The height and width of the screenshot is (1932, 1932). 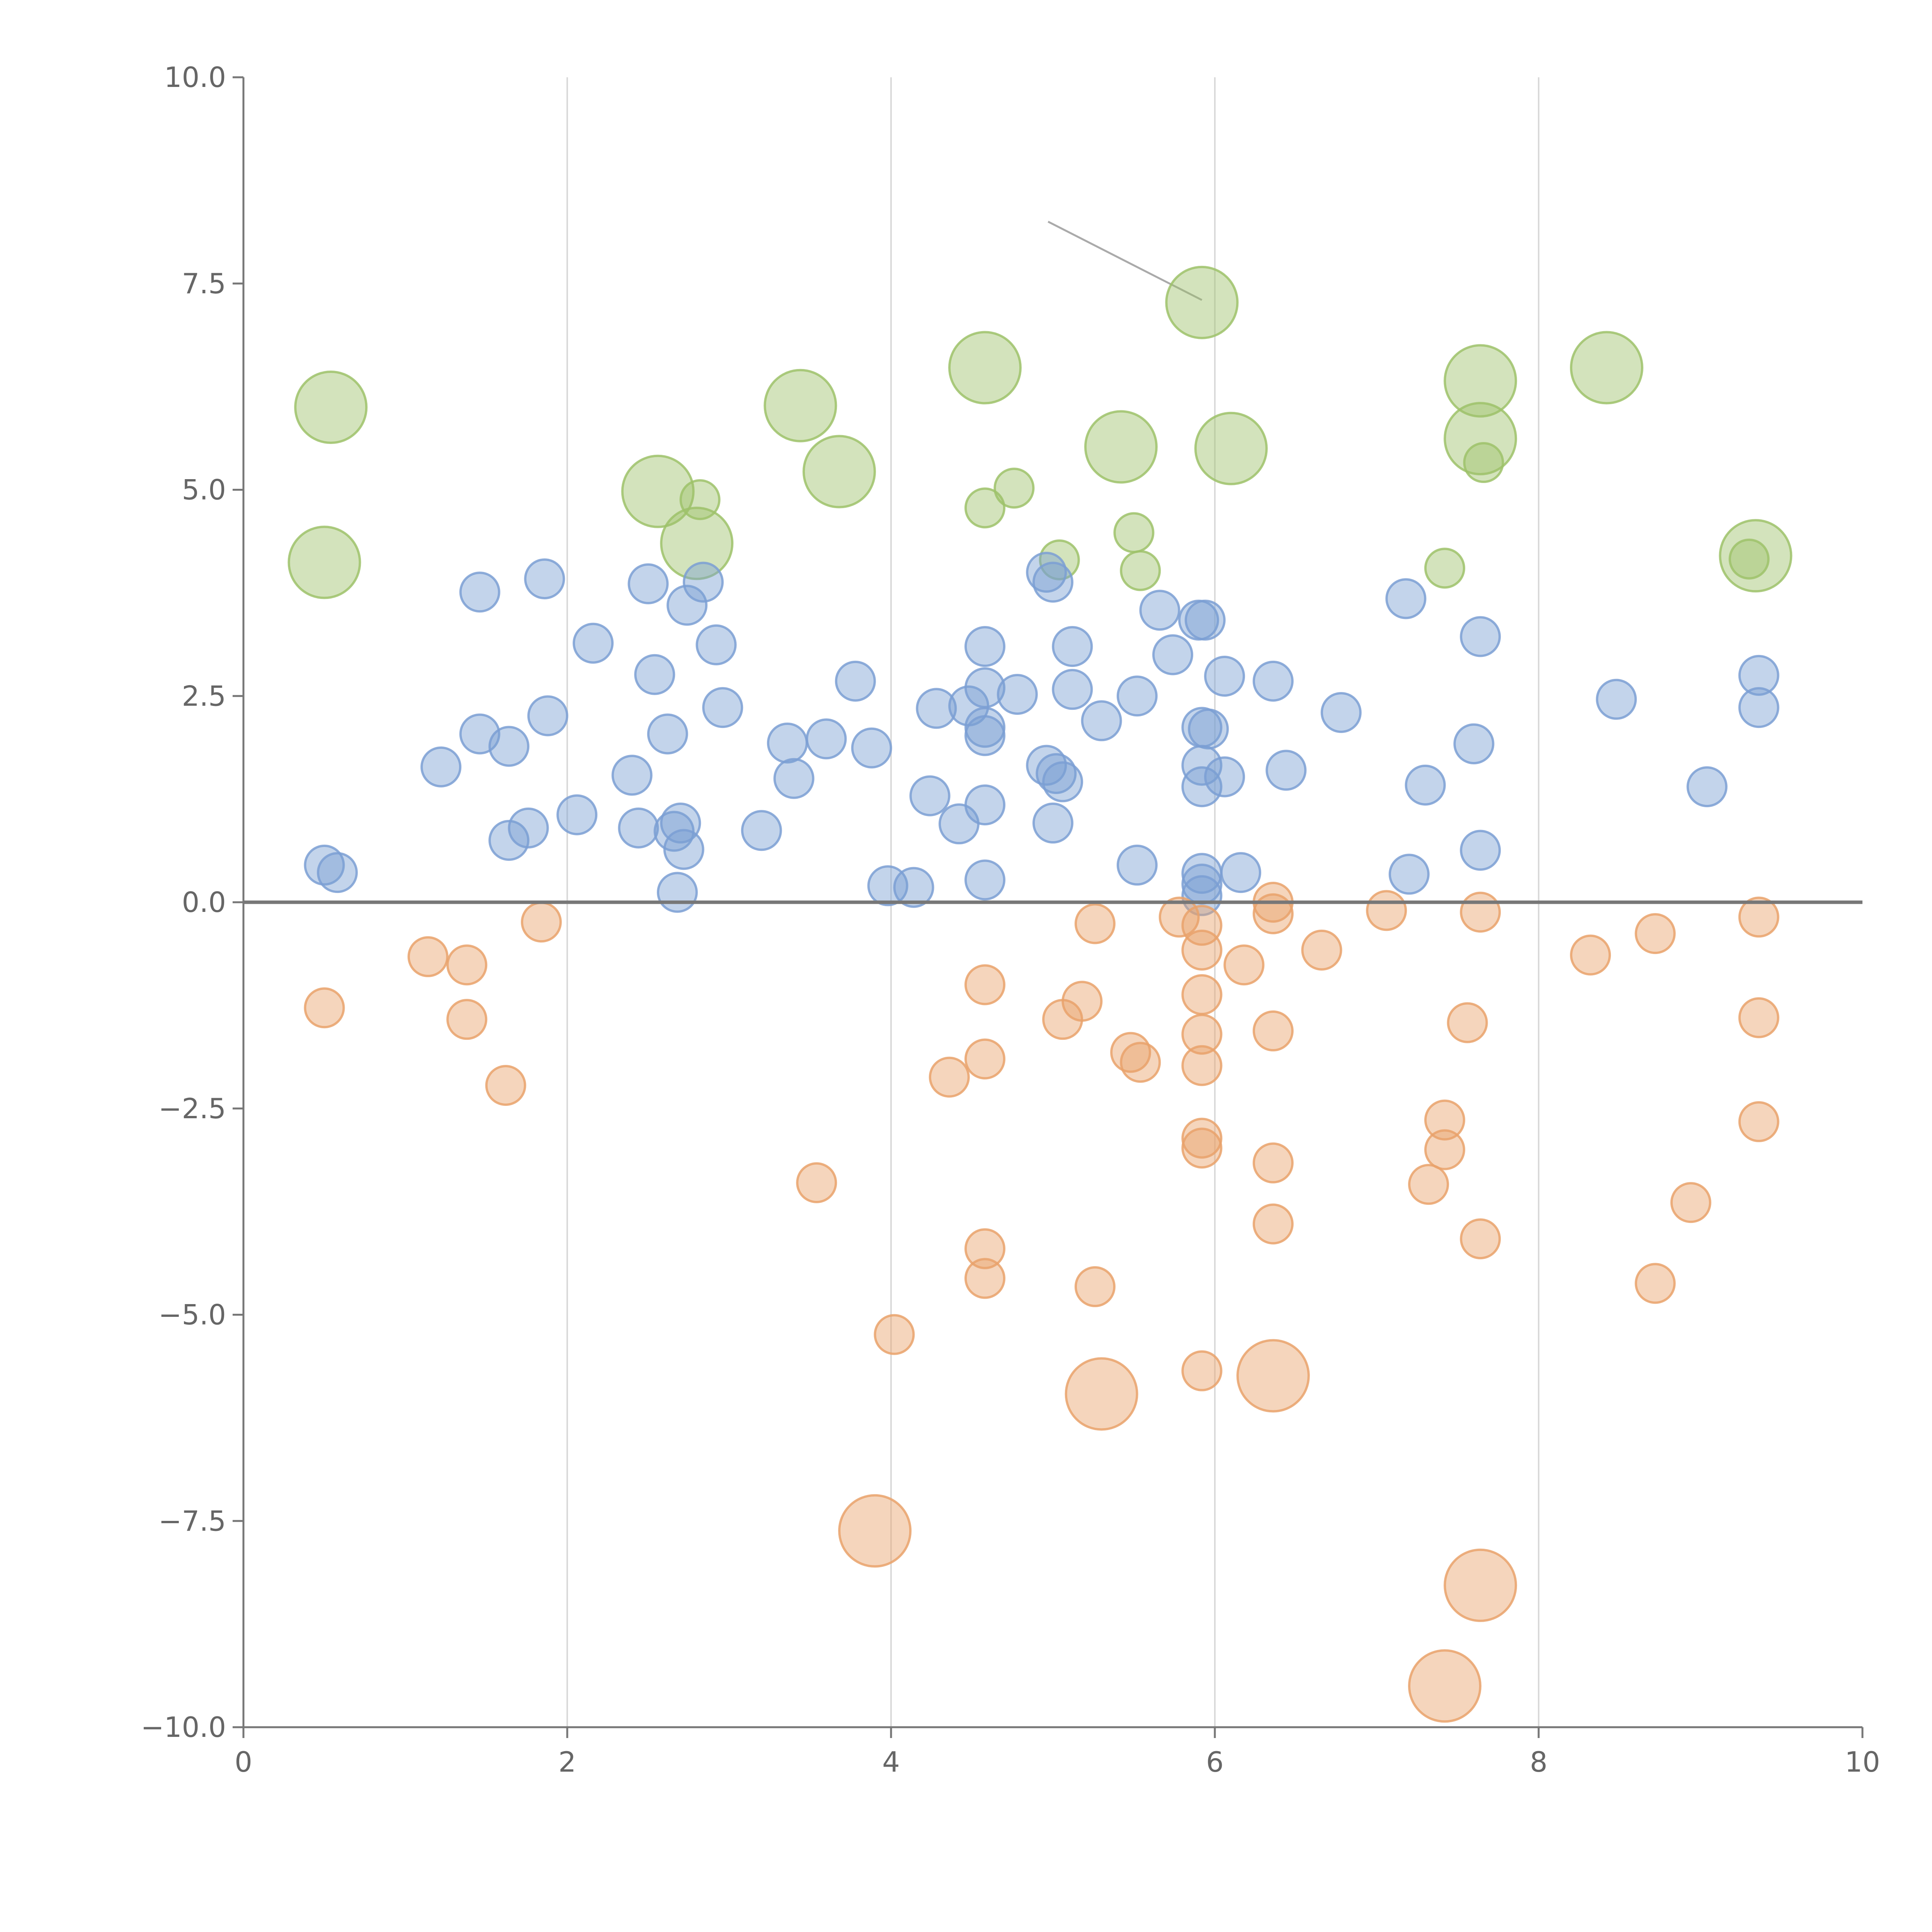 What do you see at coordinates (184, 1727) in the screenshot?
I see `y-tick-label: −10.0` at bounding box center [184, 1727].